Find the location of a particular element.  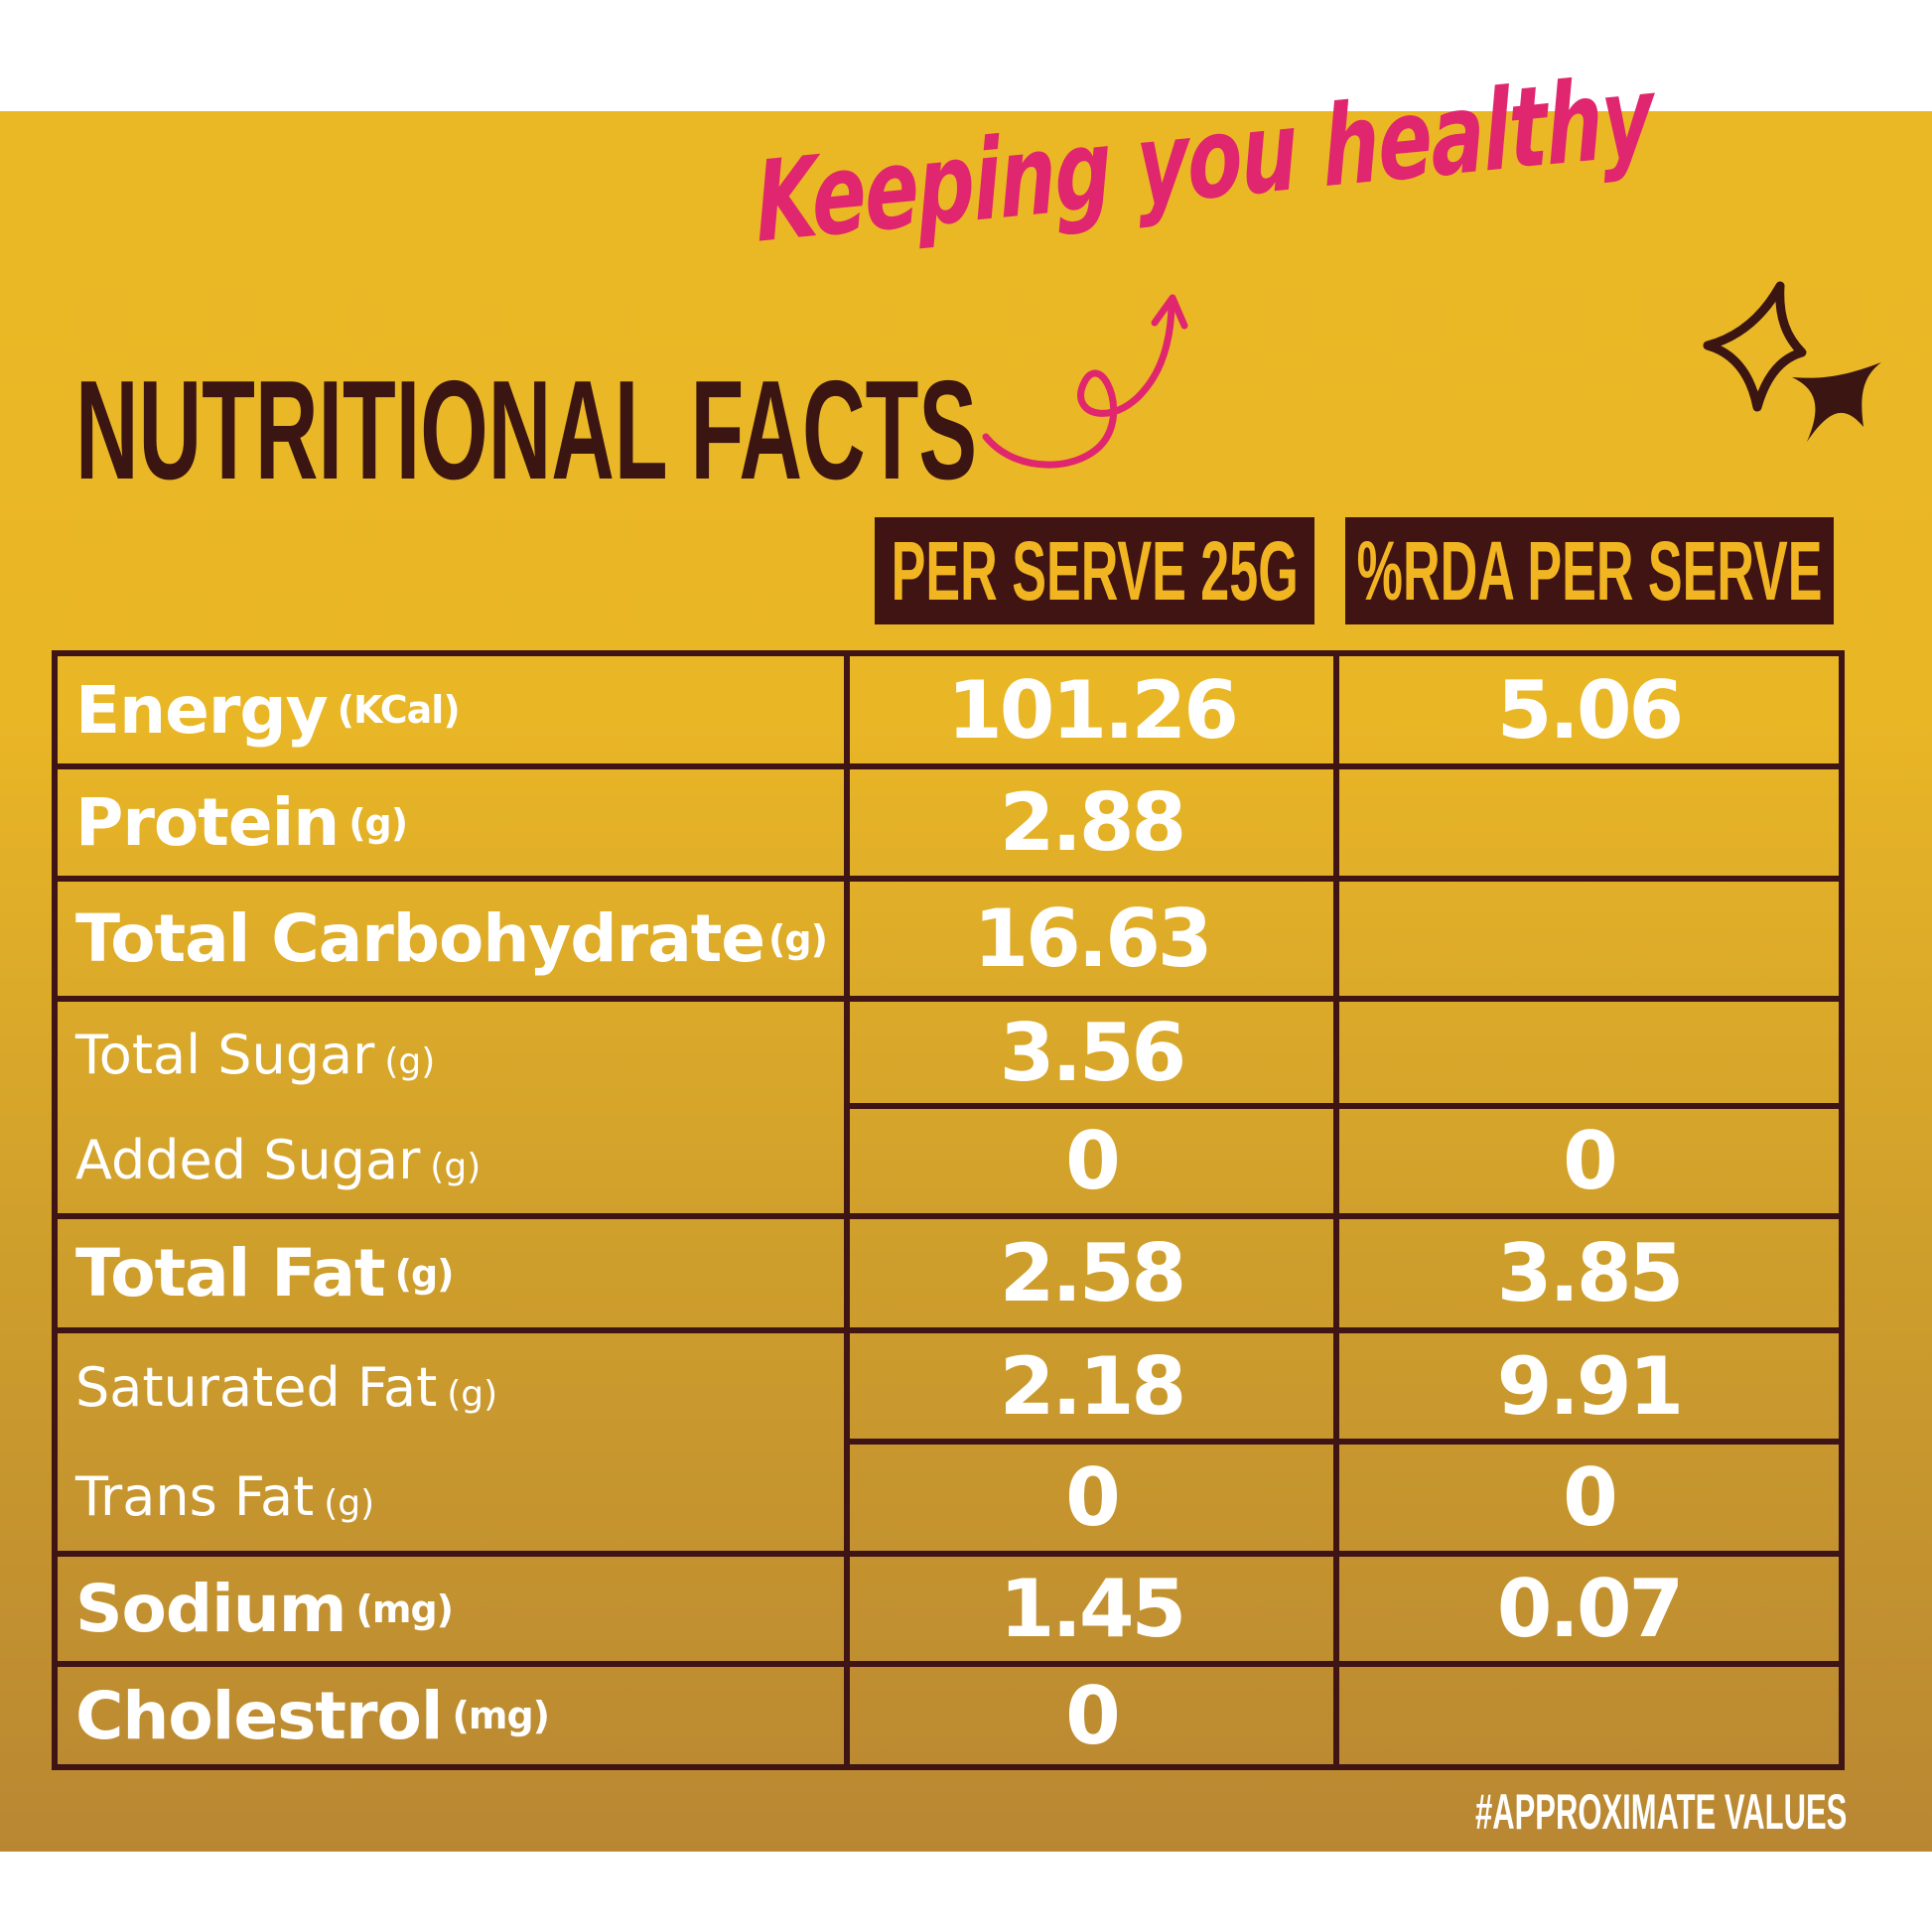

value-total-fat-per-serve: 2.58 is located at coordinates (1095, 1276).